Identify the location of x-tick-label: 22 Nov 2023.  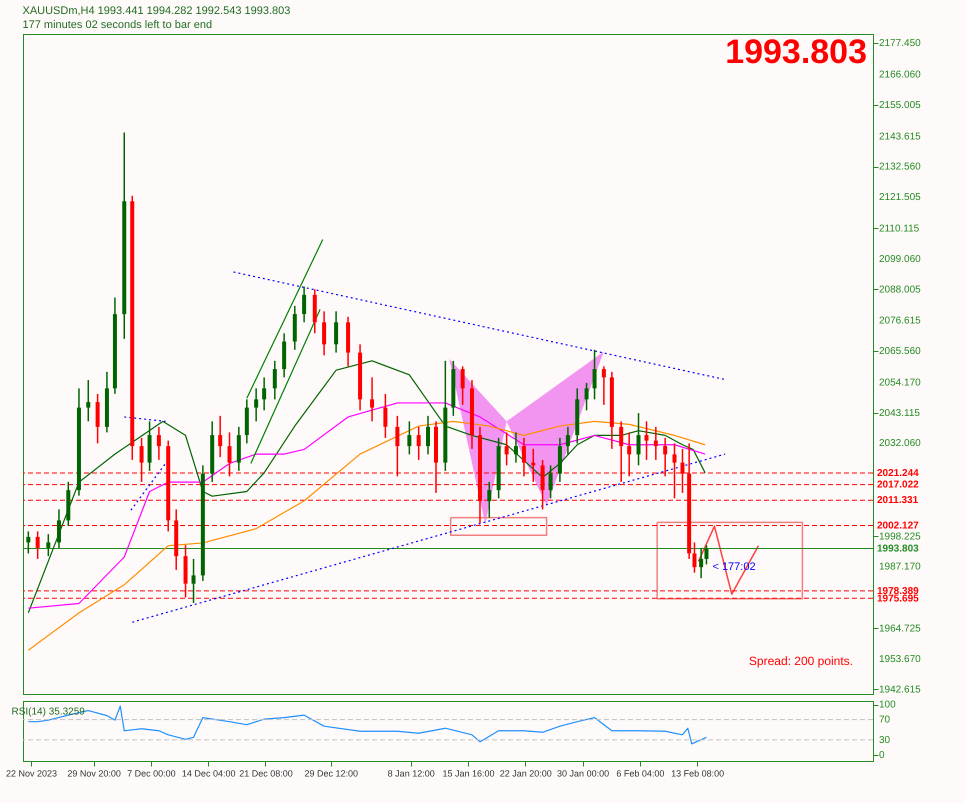
(32, 773).